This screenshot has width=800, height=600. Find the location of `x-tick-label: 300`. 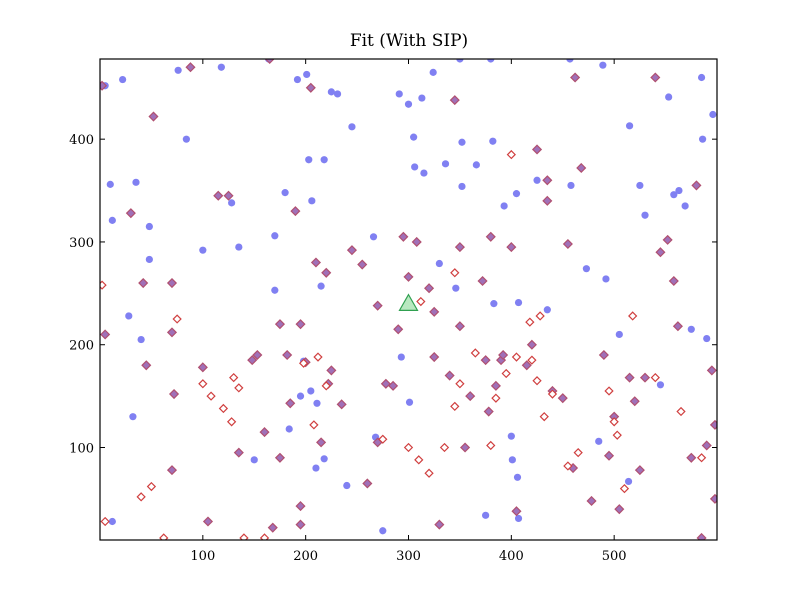

x-tick-label: 300 is located at coordinates (408, 556).